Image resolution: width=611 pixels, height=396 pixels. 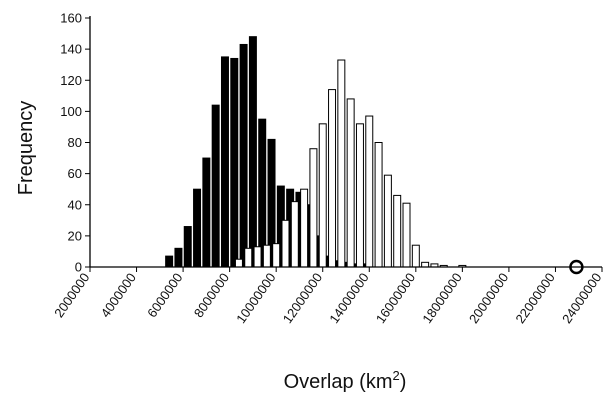 I want to click on y-tick-label: 100, so click(x=71, y=111).